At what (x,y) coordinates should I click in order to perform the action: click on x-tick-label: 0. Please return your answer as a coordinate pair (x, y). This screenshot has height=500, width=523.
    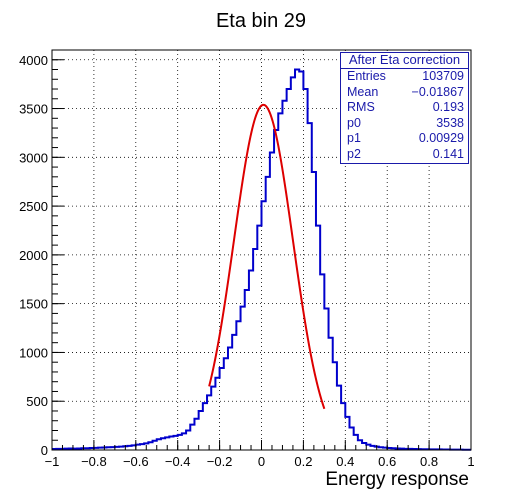
    Looking at the image, I should click on (261, 461).